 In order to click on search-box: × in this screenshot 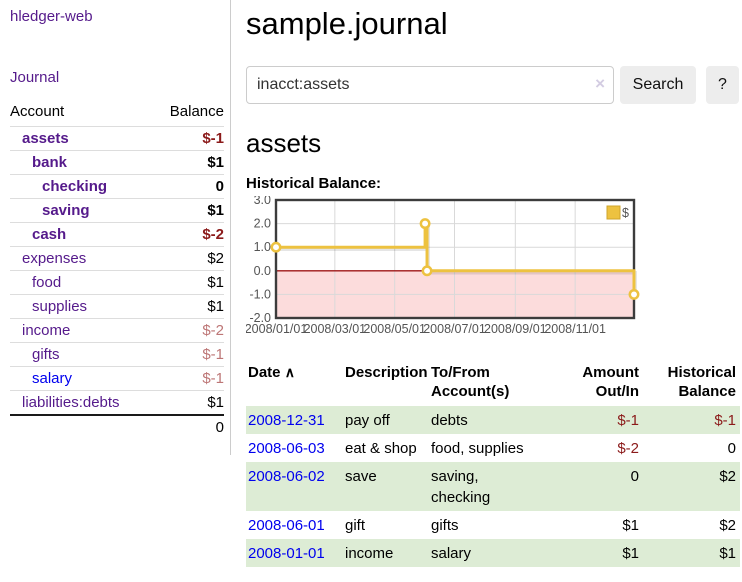, I will do `click(430, 85)`.